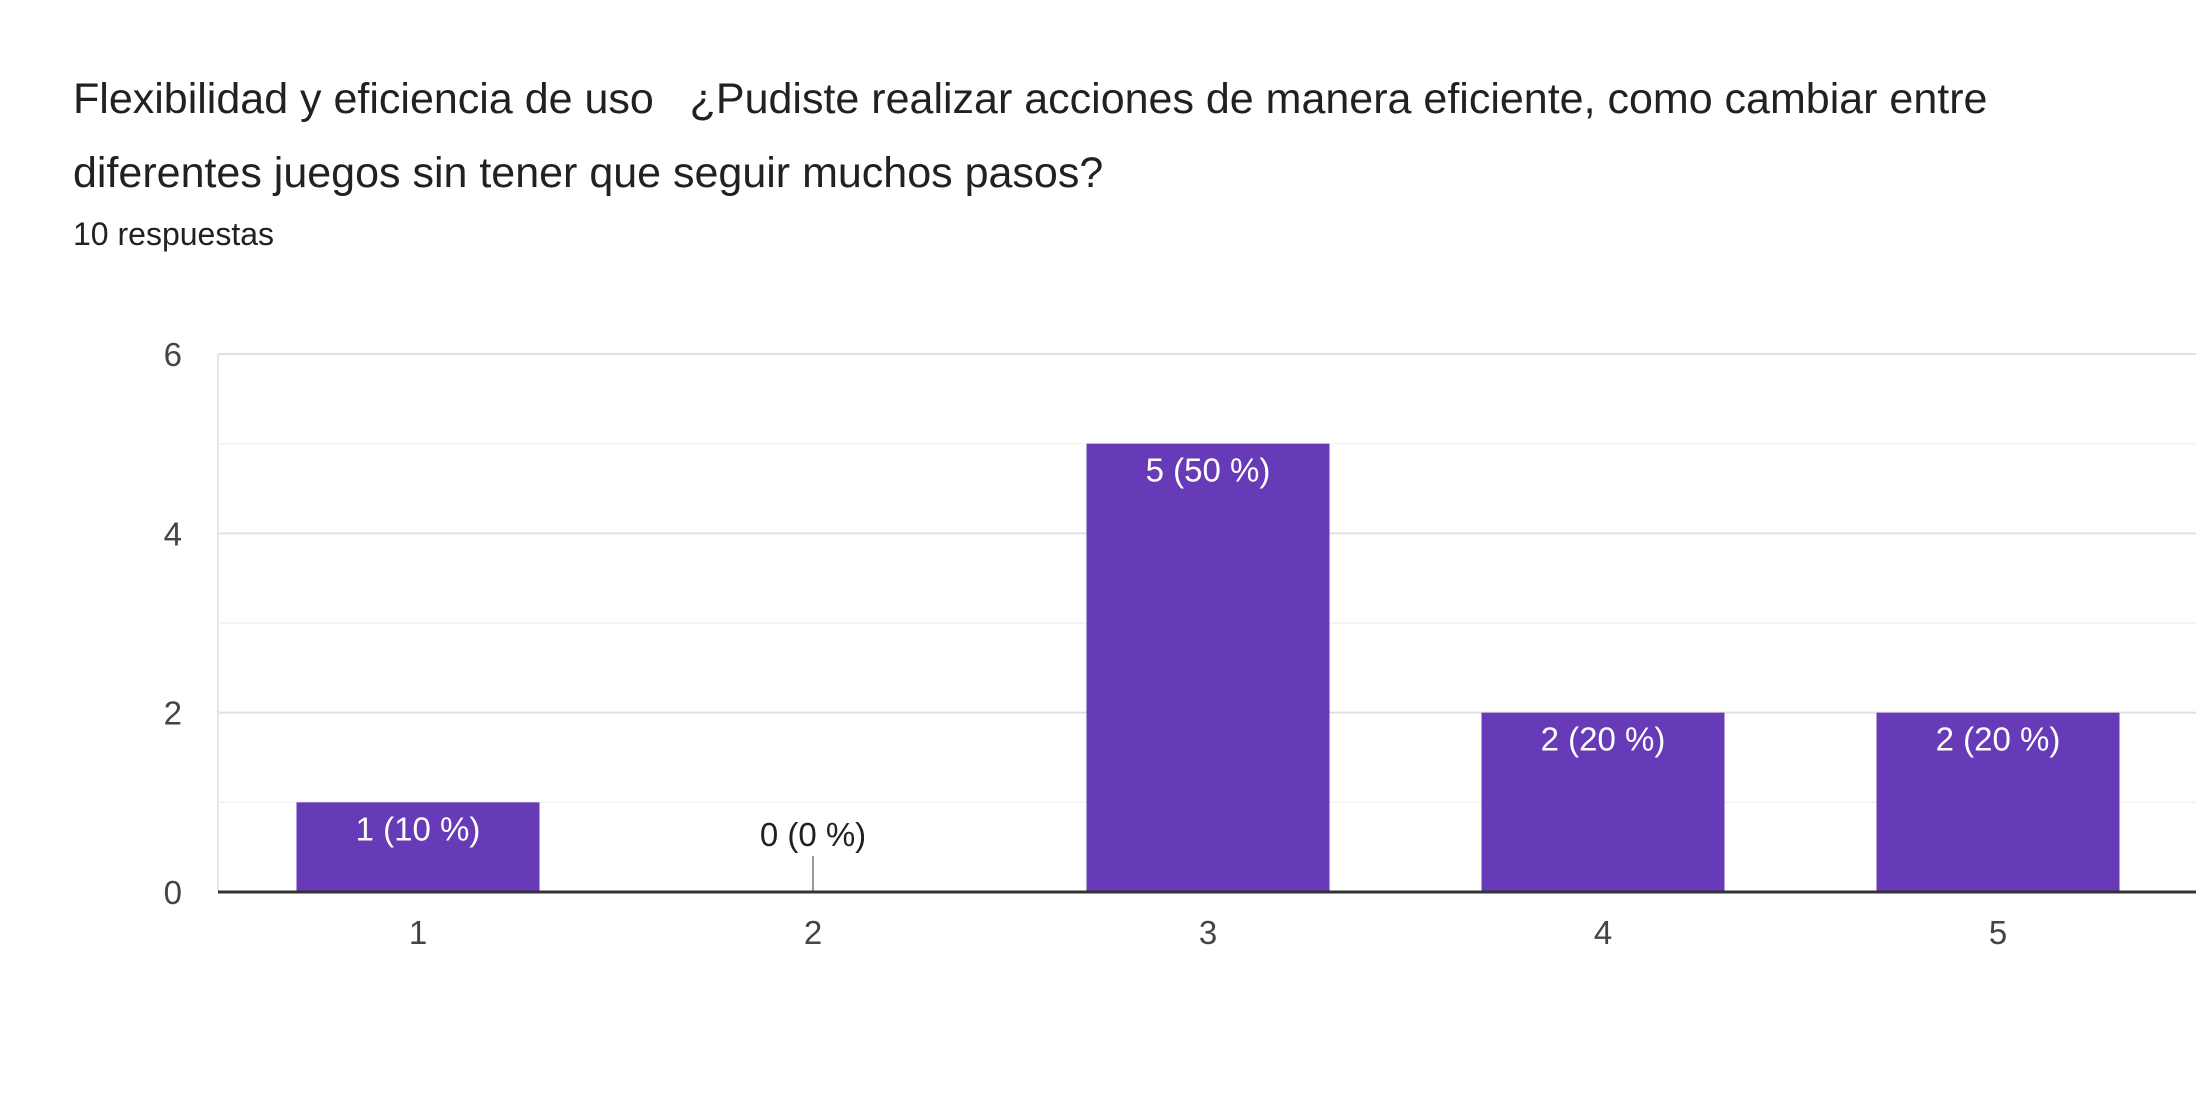 This screenshot has width=2196, height=1116. I want to click on y-tick-label: 4, so click(173, 533).